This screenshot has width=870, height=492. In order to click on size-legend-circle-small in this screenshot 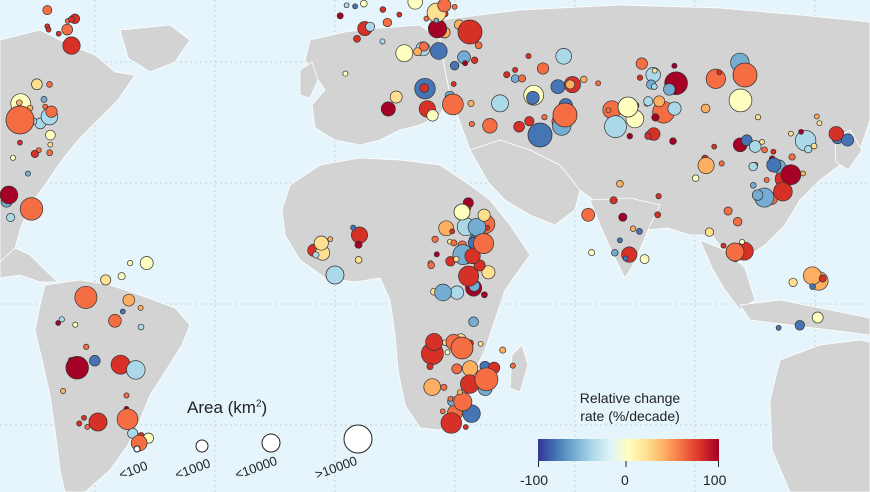, I will do `click(137, 449)`.